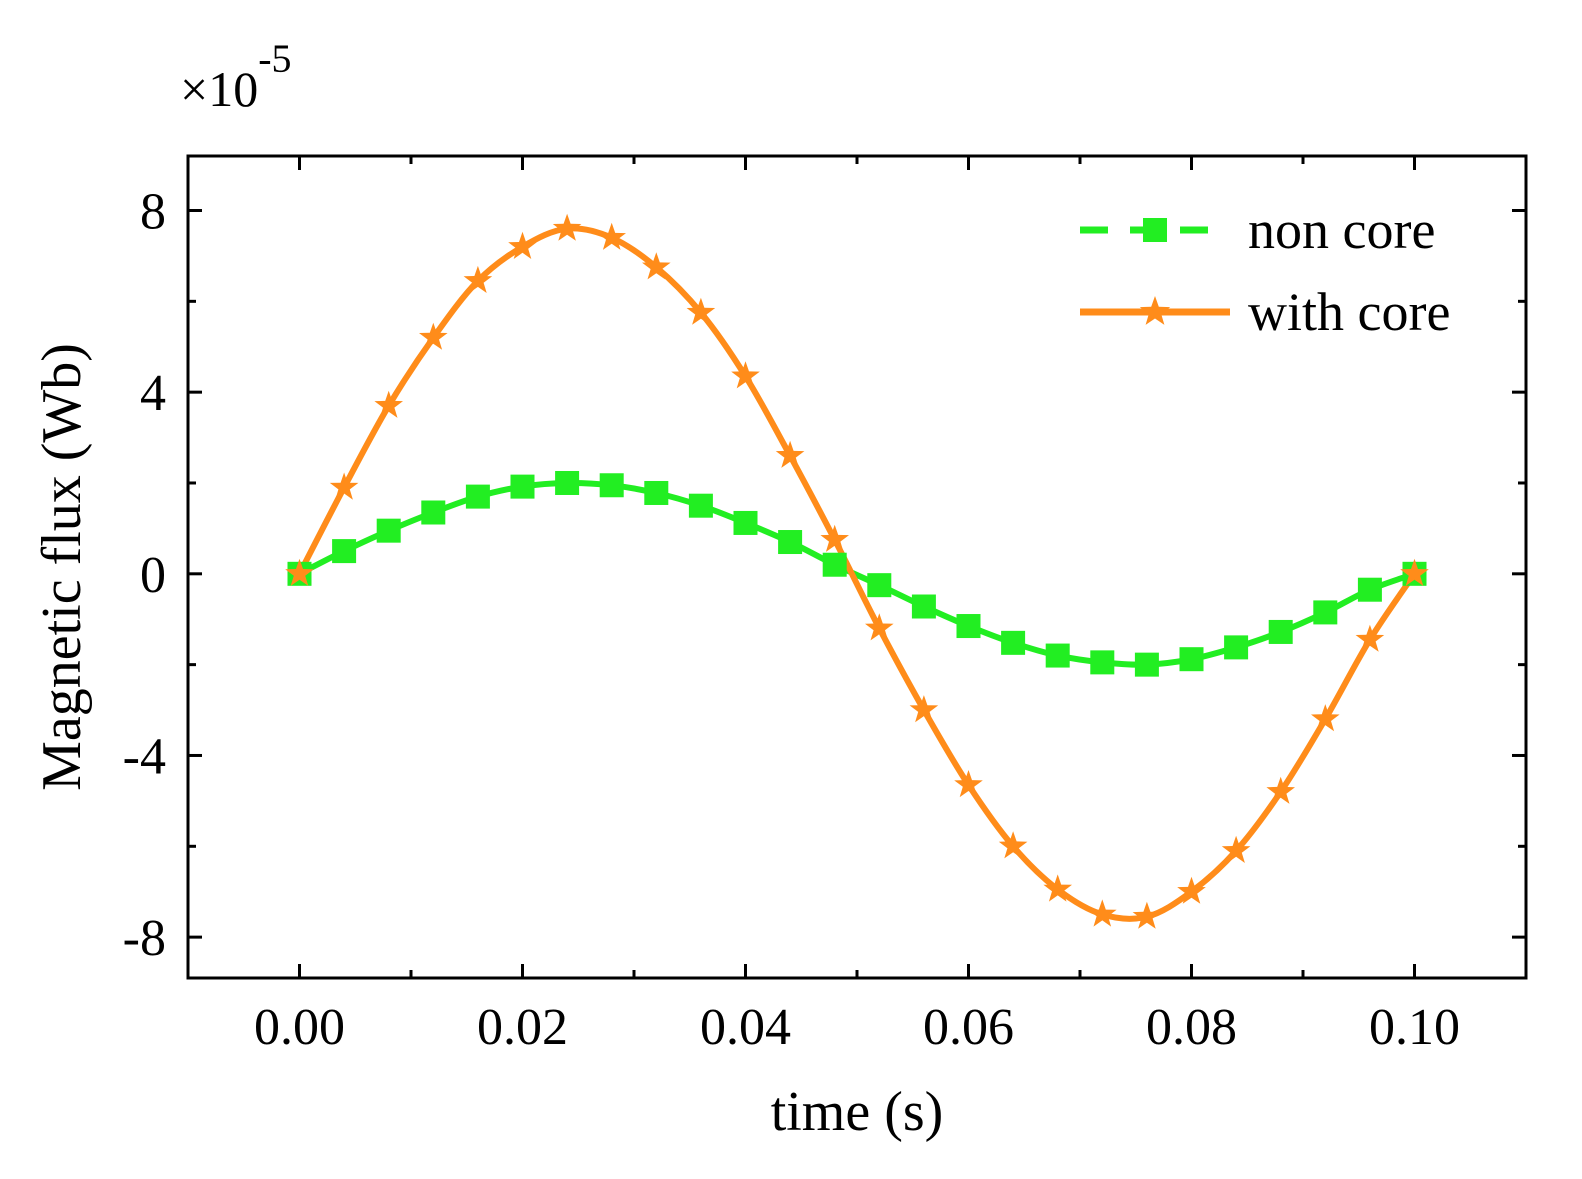 This screenshot has width=1582, height=1179. I want to click on x-tick-label: 0.08, so click(1191, 1027).